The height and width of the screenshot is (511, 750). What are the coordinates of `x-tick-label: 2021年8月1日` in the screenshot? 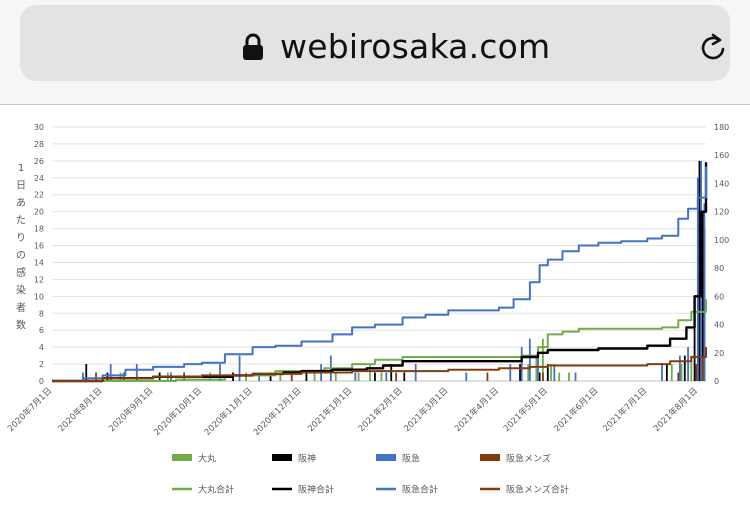 It's located at (675, 409).